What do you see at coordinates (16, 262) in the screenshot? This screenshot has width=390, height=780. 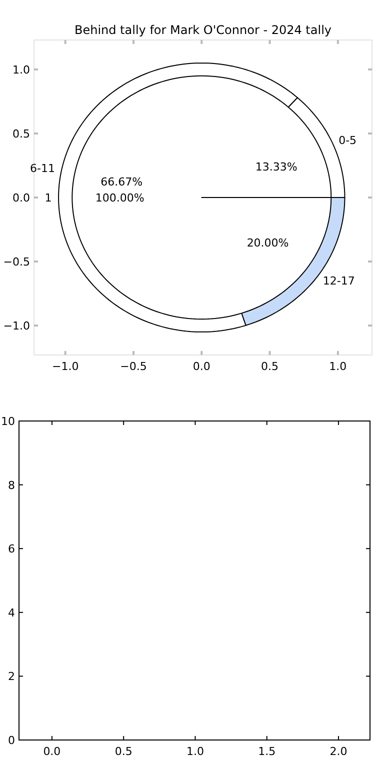 I see `y-tick-label: −0.5` at bounding box center [16, 262].